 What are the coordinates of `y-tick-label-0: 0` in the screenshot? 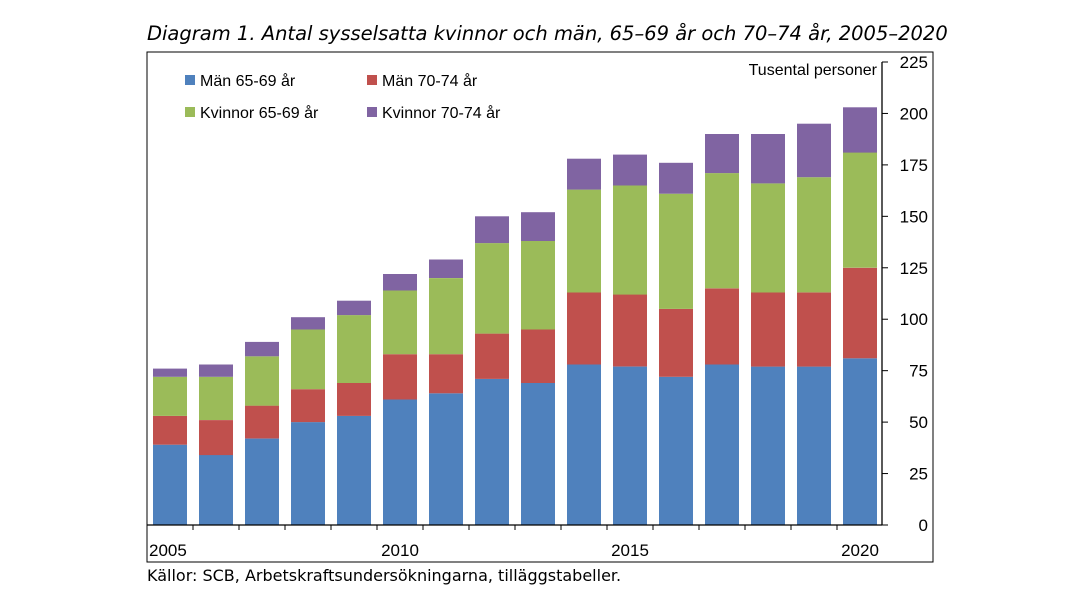 It's located at (923, 525).